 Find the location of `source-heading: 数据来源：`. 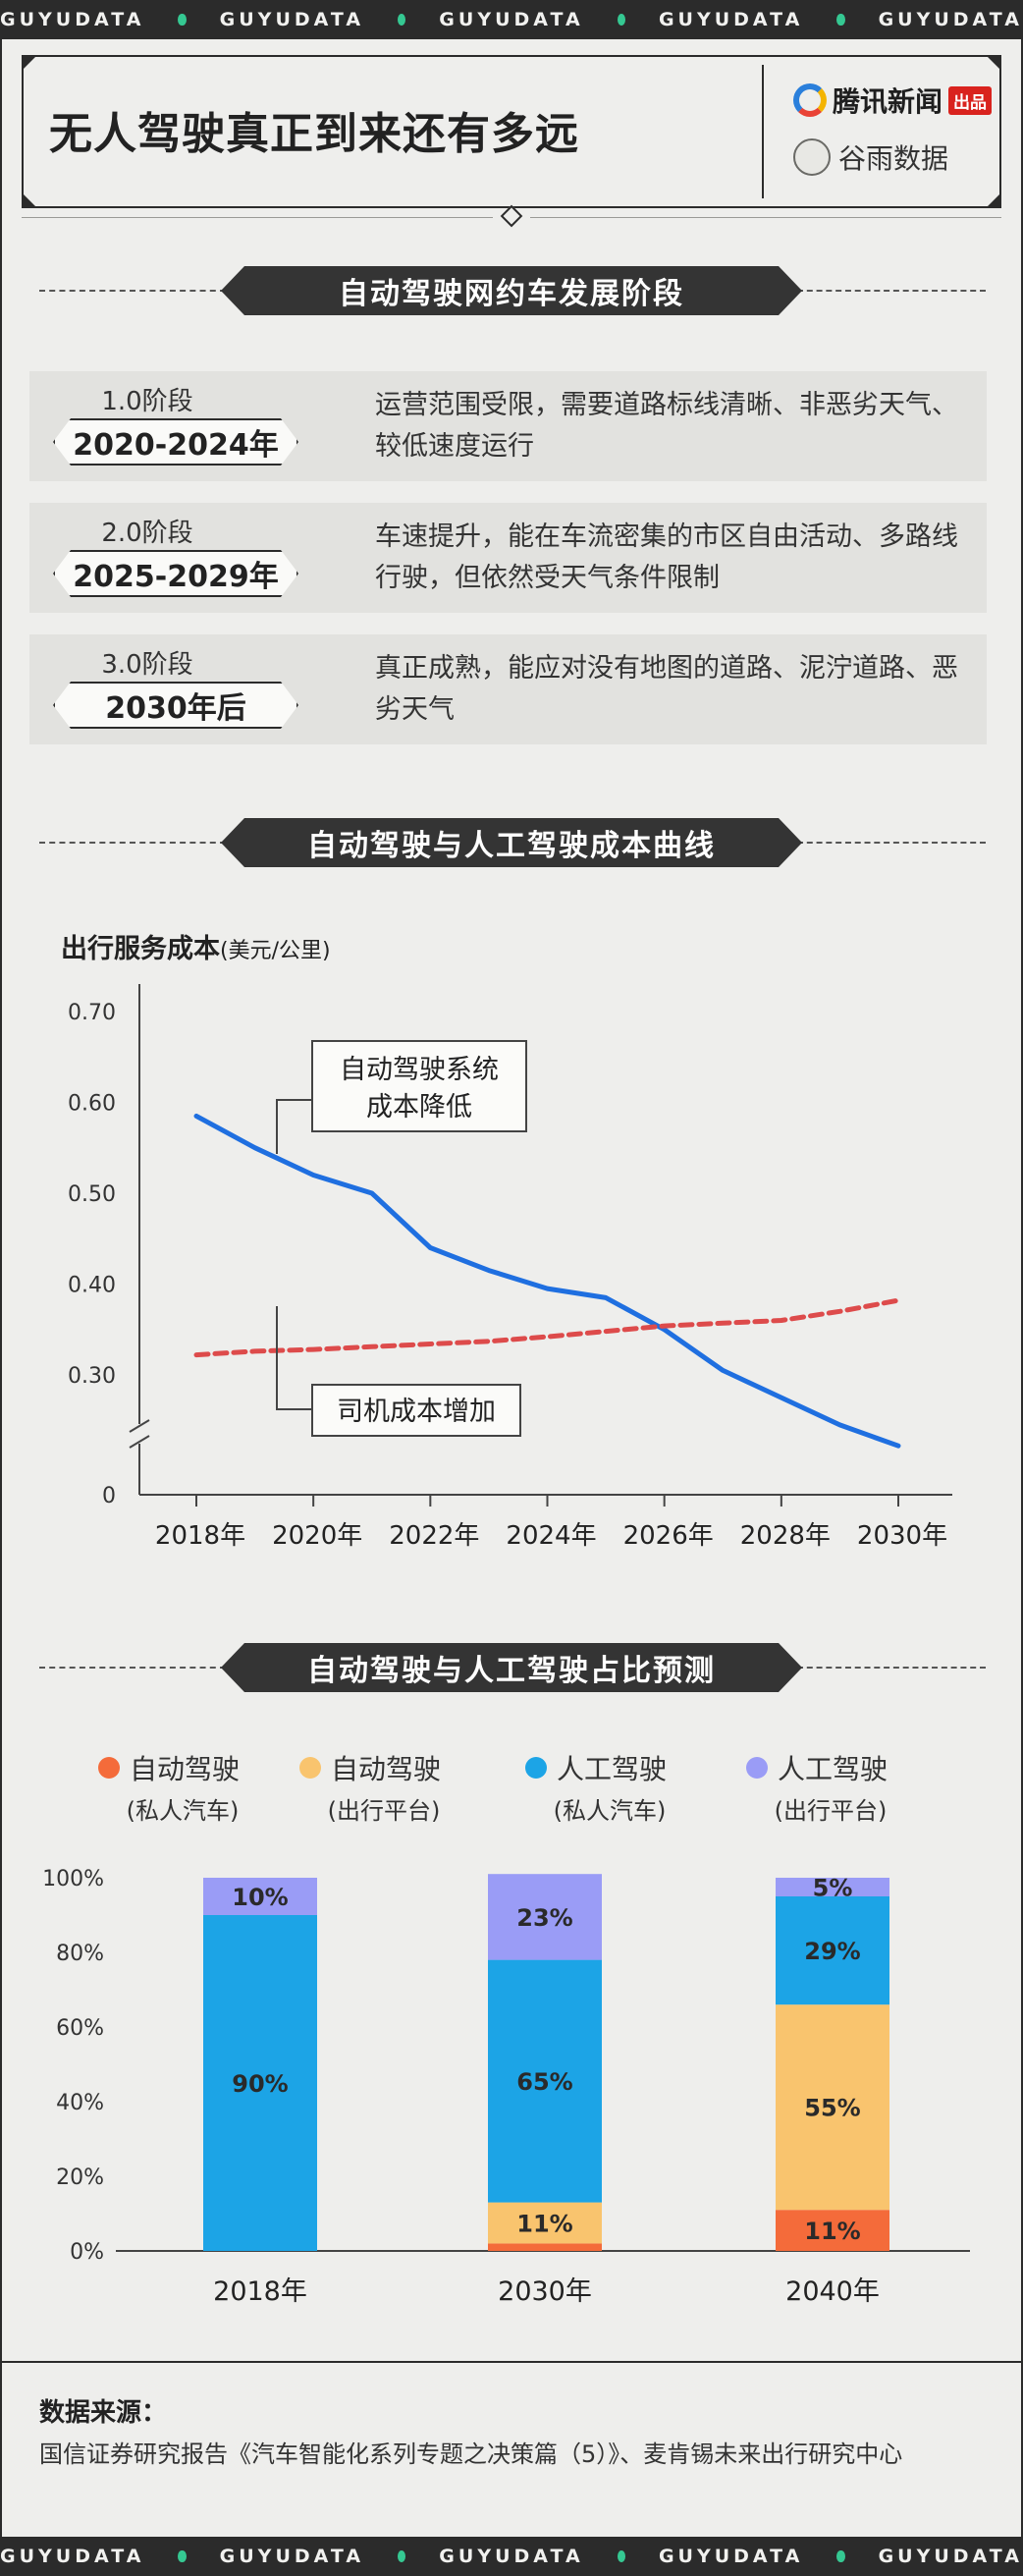

source-heading: 数据来源： is located at coordinates (103, 2413).